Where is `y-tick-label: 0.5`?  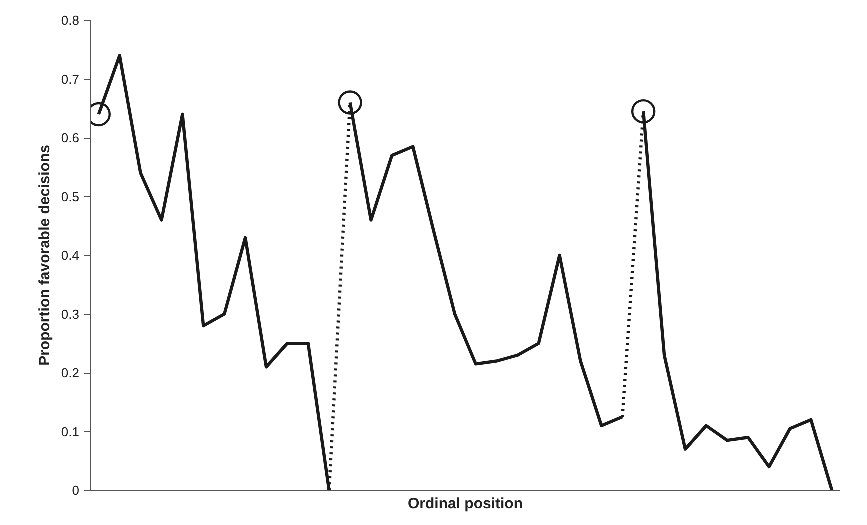
y-tick-label: 0.5 is located at coordinates (70, 196).